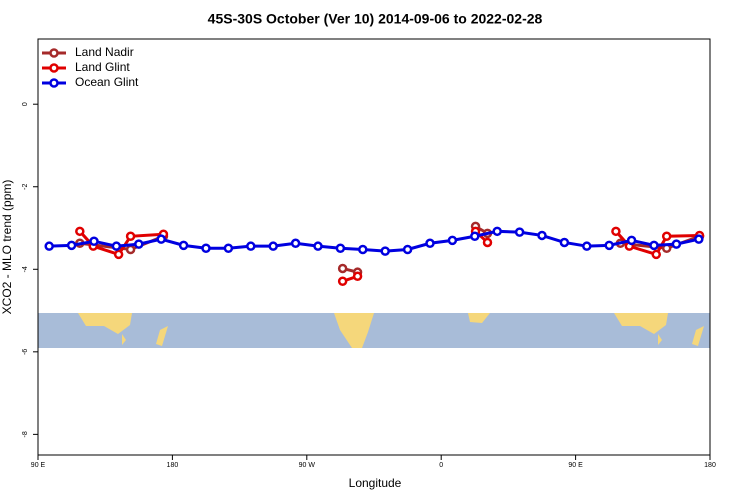 This screenshot has width=750, height=500. What do you see at coordinates (25, 434) in the screenshot?
I see `y-tick-label: -8` at bounding box center [25, 434].